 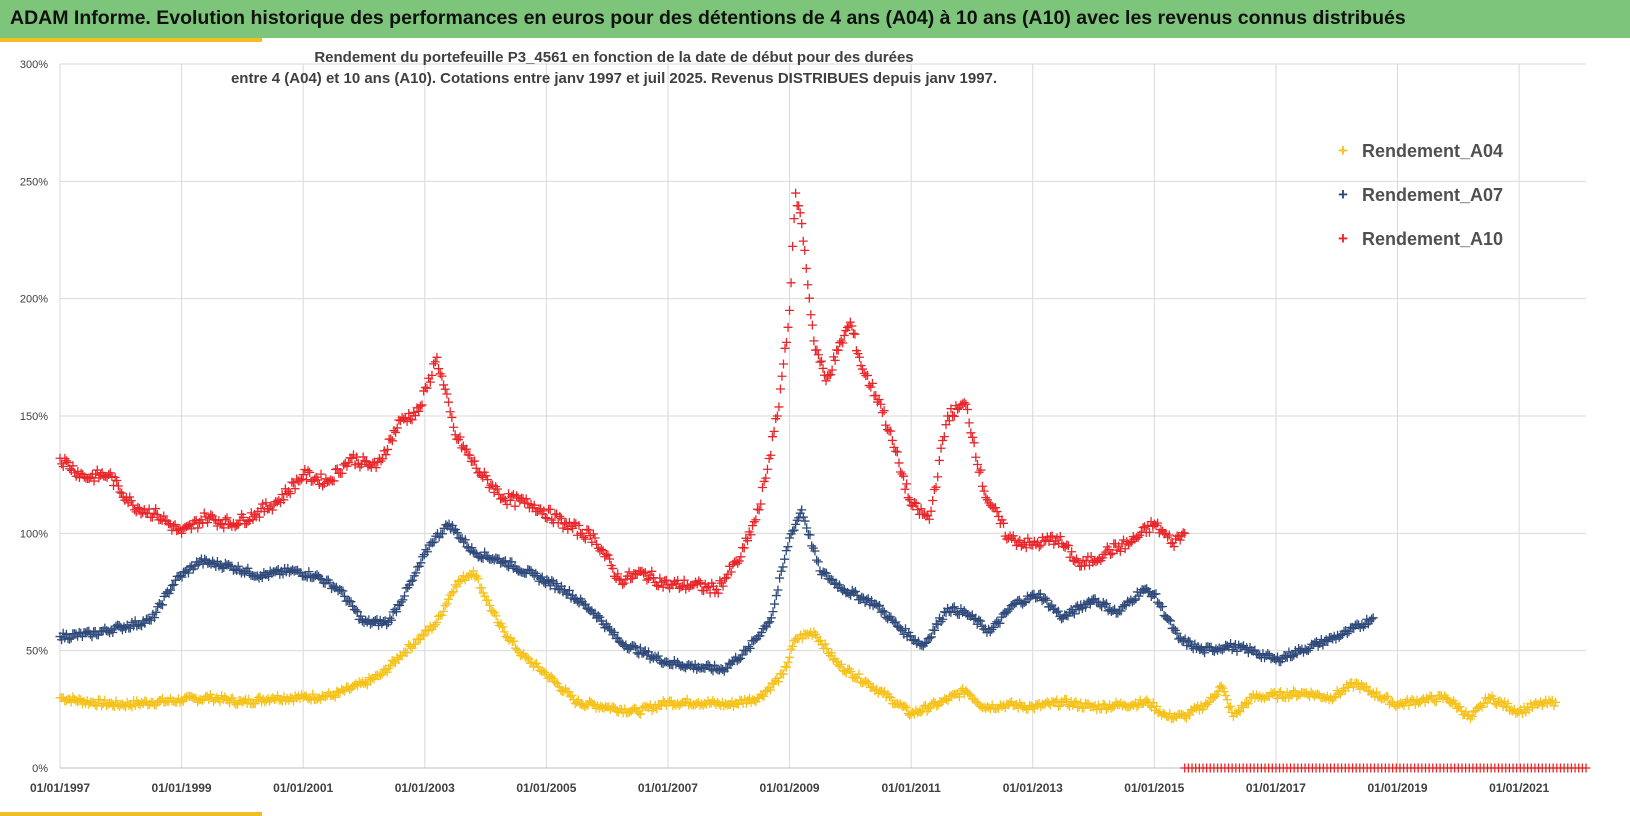 I want to click on y-tick-label: 0%, so click(x=40, y=769).